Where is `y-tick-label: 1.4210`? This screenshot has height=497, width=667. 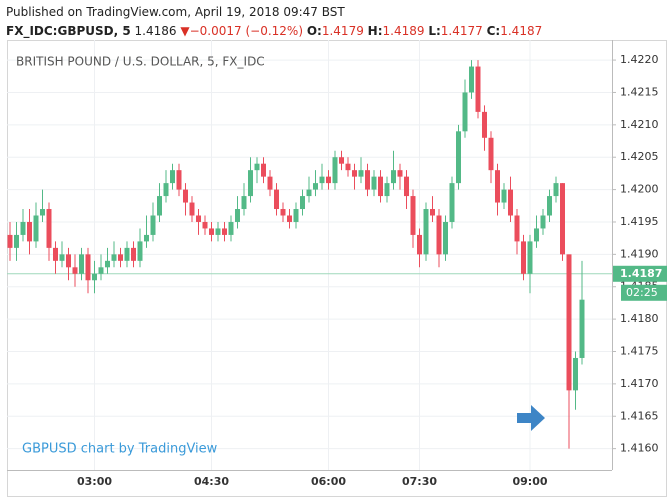 y-tick-label: 1.4210 is located at coordinates (639, 124).